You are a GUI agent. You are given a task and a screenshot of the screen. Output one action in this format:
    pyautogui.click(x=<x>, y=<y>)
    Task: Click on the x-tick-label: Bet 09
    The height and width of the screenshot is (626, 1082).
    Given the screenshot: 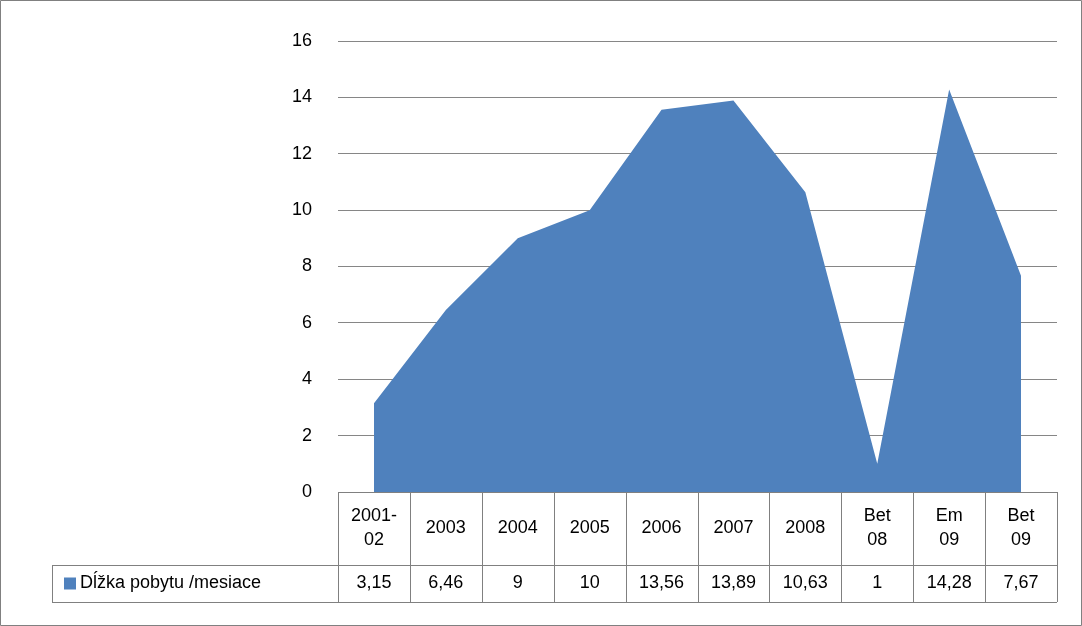 What is the action you would take?
    pyautogui.click(x=1021, y=527)
    